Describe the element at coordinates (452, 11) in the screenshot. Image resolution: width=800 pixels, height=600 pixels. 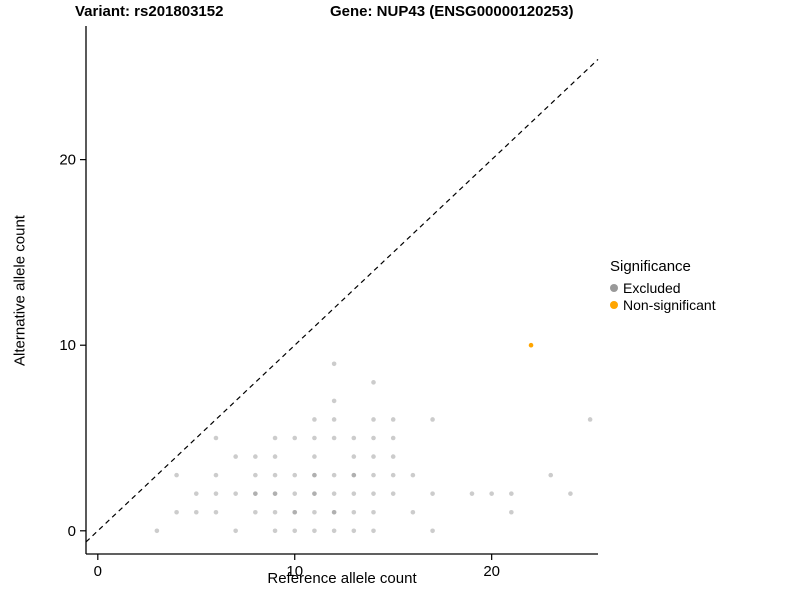
I see `plot-title-gene: Gene: NUP43 (ENSG00000120253)` at that location.